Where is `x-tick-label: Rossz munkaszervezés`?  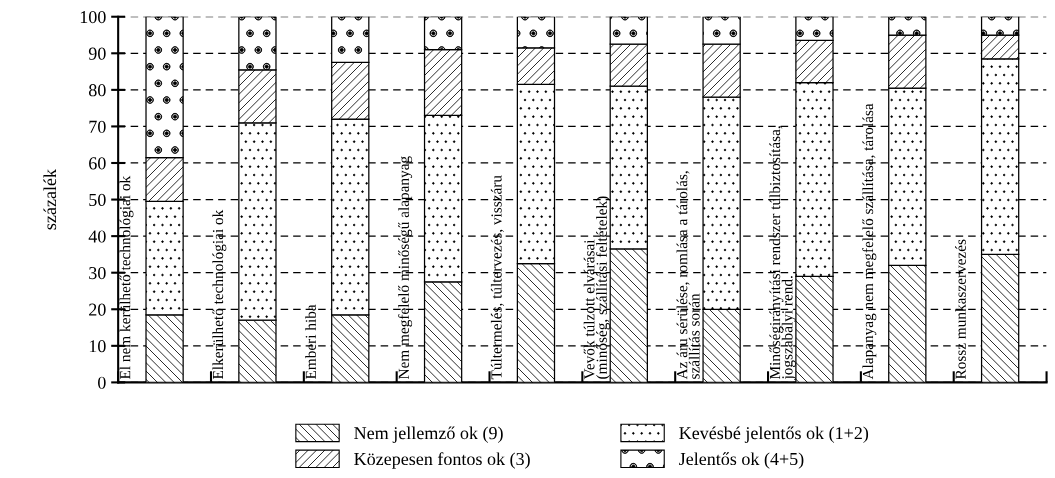
x-tick-label: Rossz munkaszervezés is located at coordinates (960, 309).